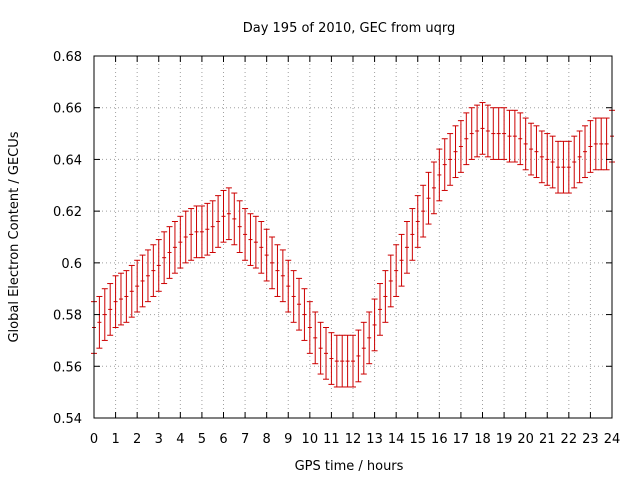  I want to click on x-tick-label: 4, so click(180, 439).